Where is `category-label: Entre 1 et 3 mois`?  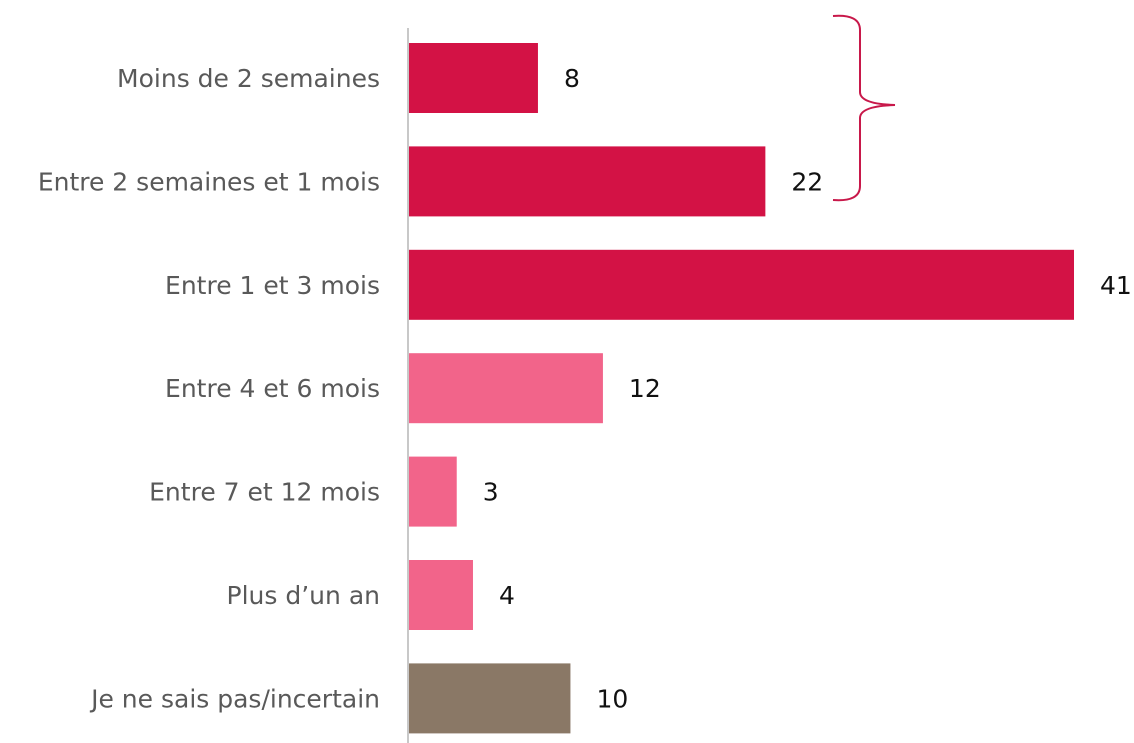
category-label: Entre 1 et 3 mois is located at coordinates (272, 285).